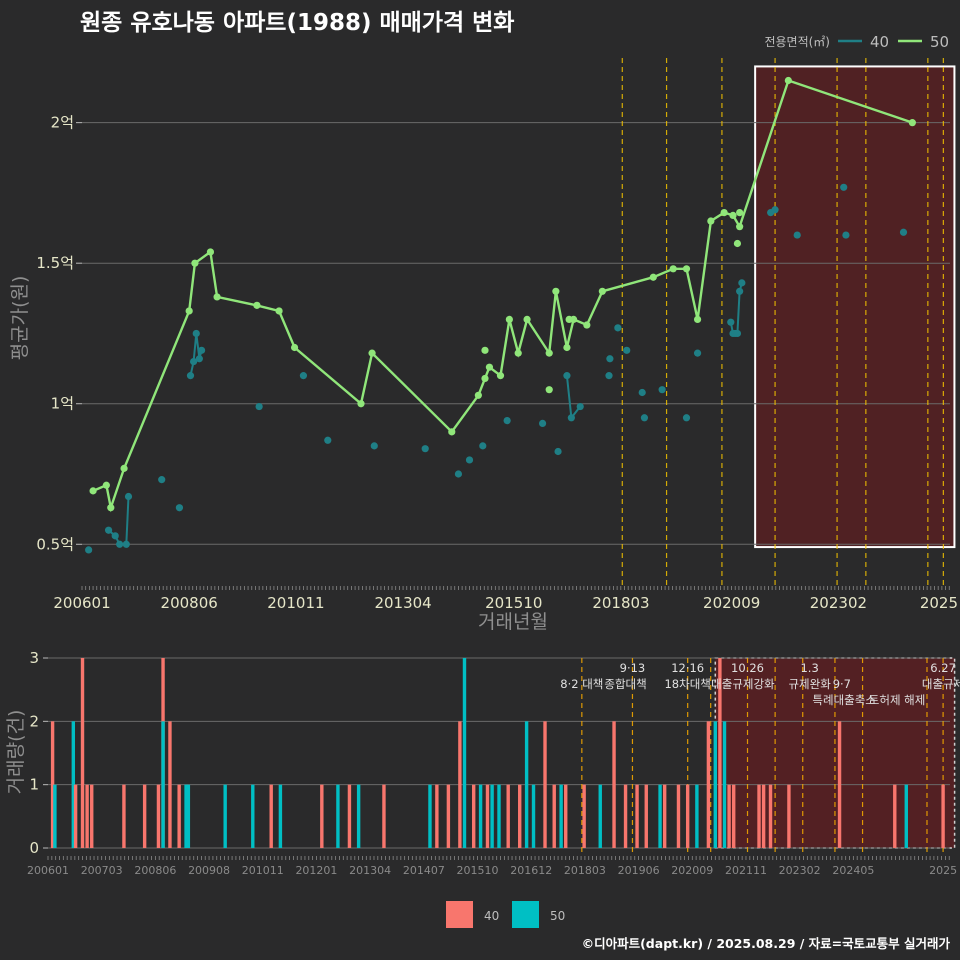  What do you see at coordinates (897, 700) in the screenshot?
I see `policy-annotation: 토허제 해제` at bounding box center [897, 700].